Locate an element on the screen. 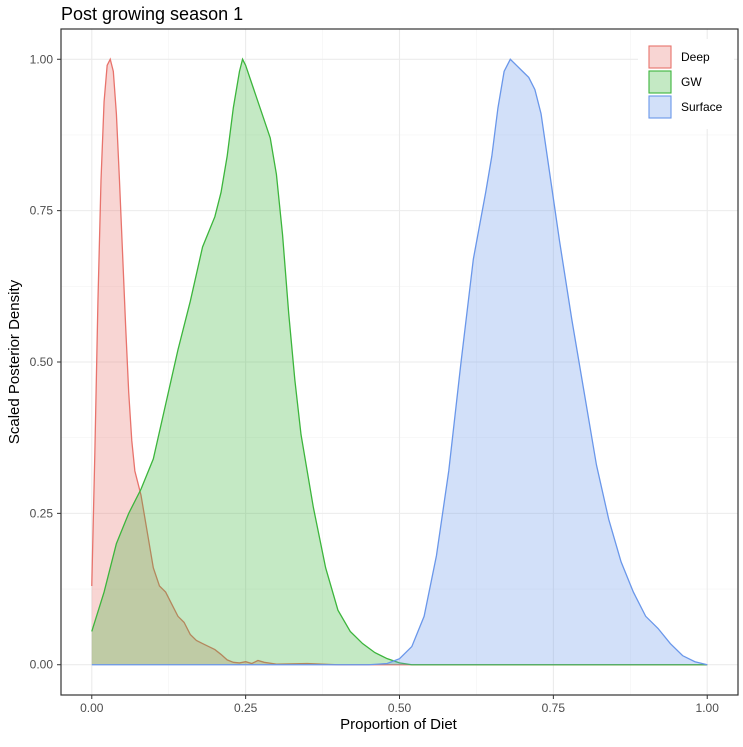 The image size is (743, 747). legend: Deep GW Surface is located at coordinates (686, 84).